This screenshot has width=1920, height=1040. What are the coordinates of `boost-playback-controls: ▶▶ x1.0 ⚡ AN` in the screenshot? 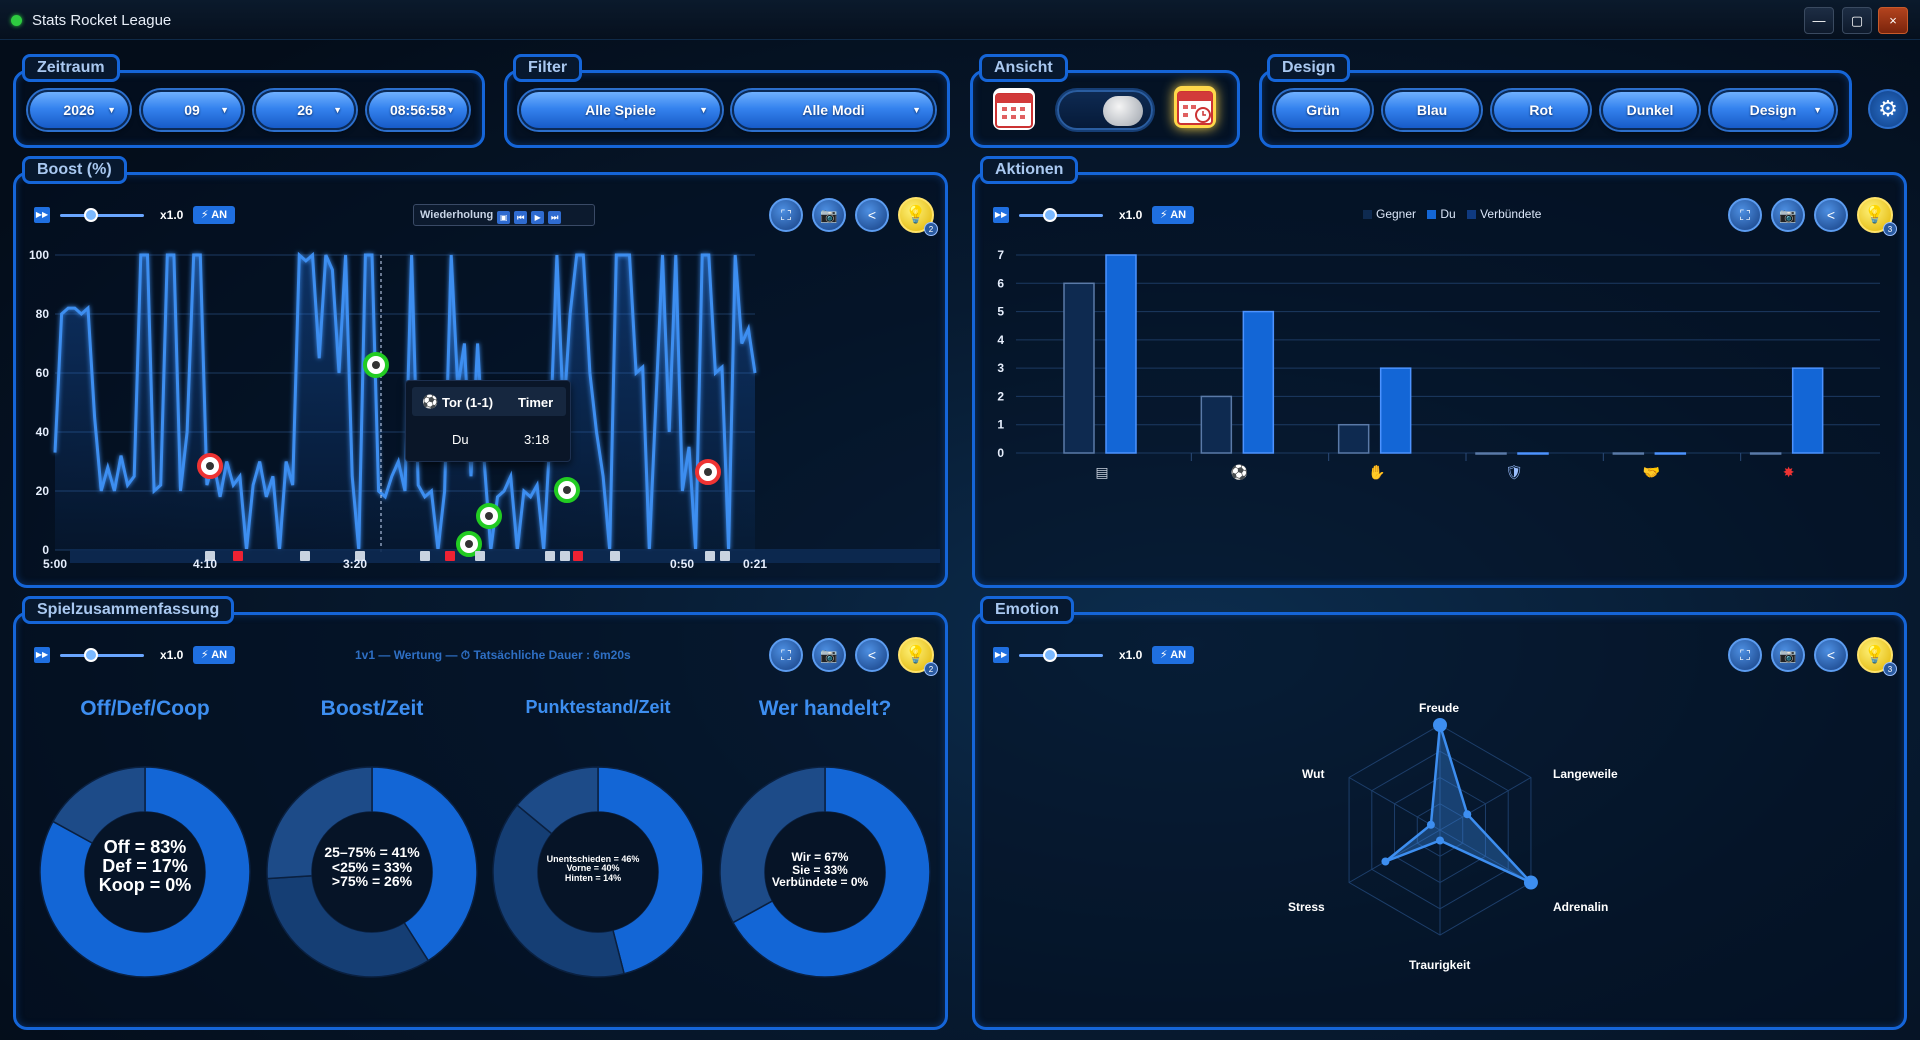 It's located at (142, 215).